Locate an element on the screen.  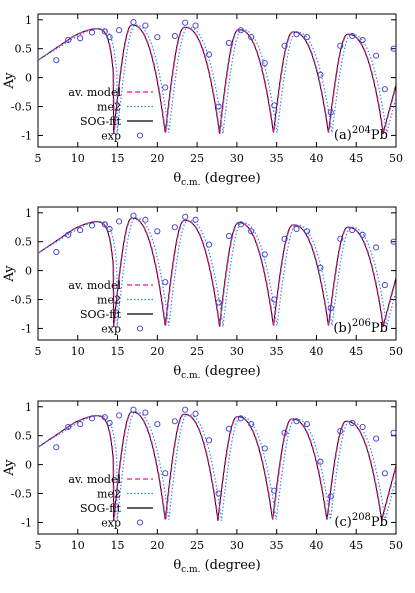
x-tick-label: 30 is located at coordinates (237, 351).